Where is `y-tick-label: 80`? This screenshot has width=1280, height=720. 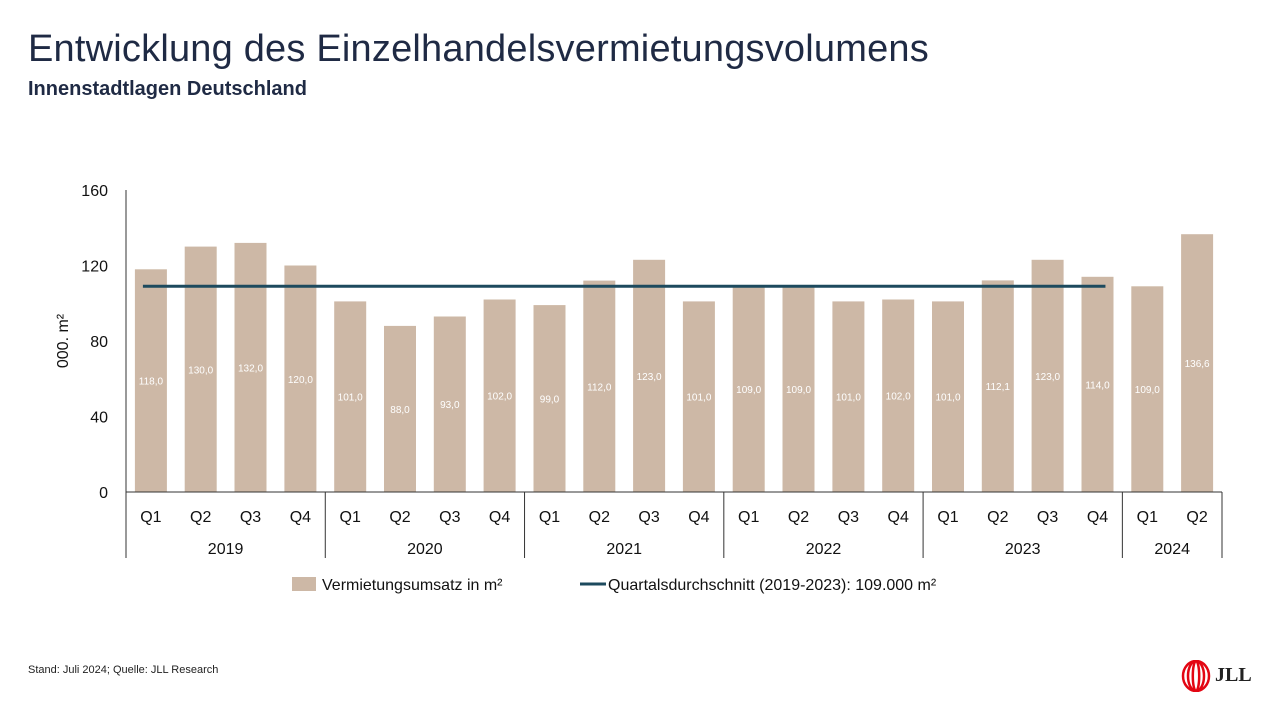 y-tick-label: 80 is located at coordinates (99, 342).